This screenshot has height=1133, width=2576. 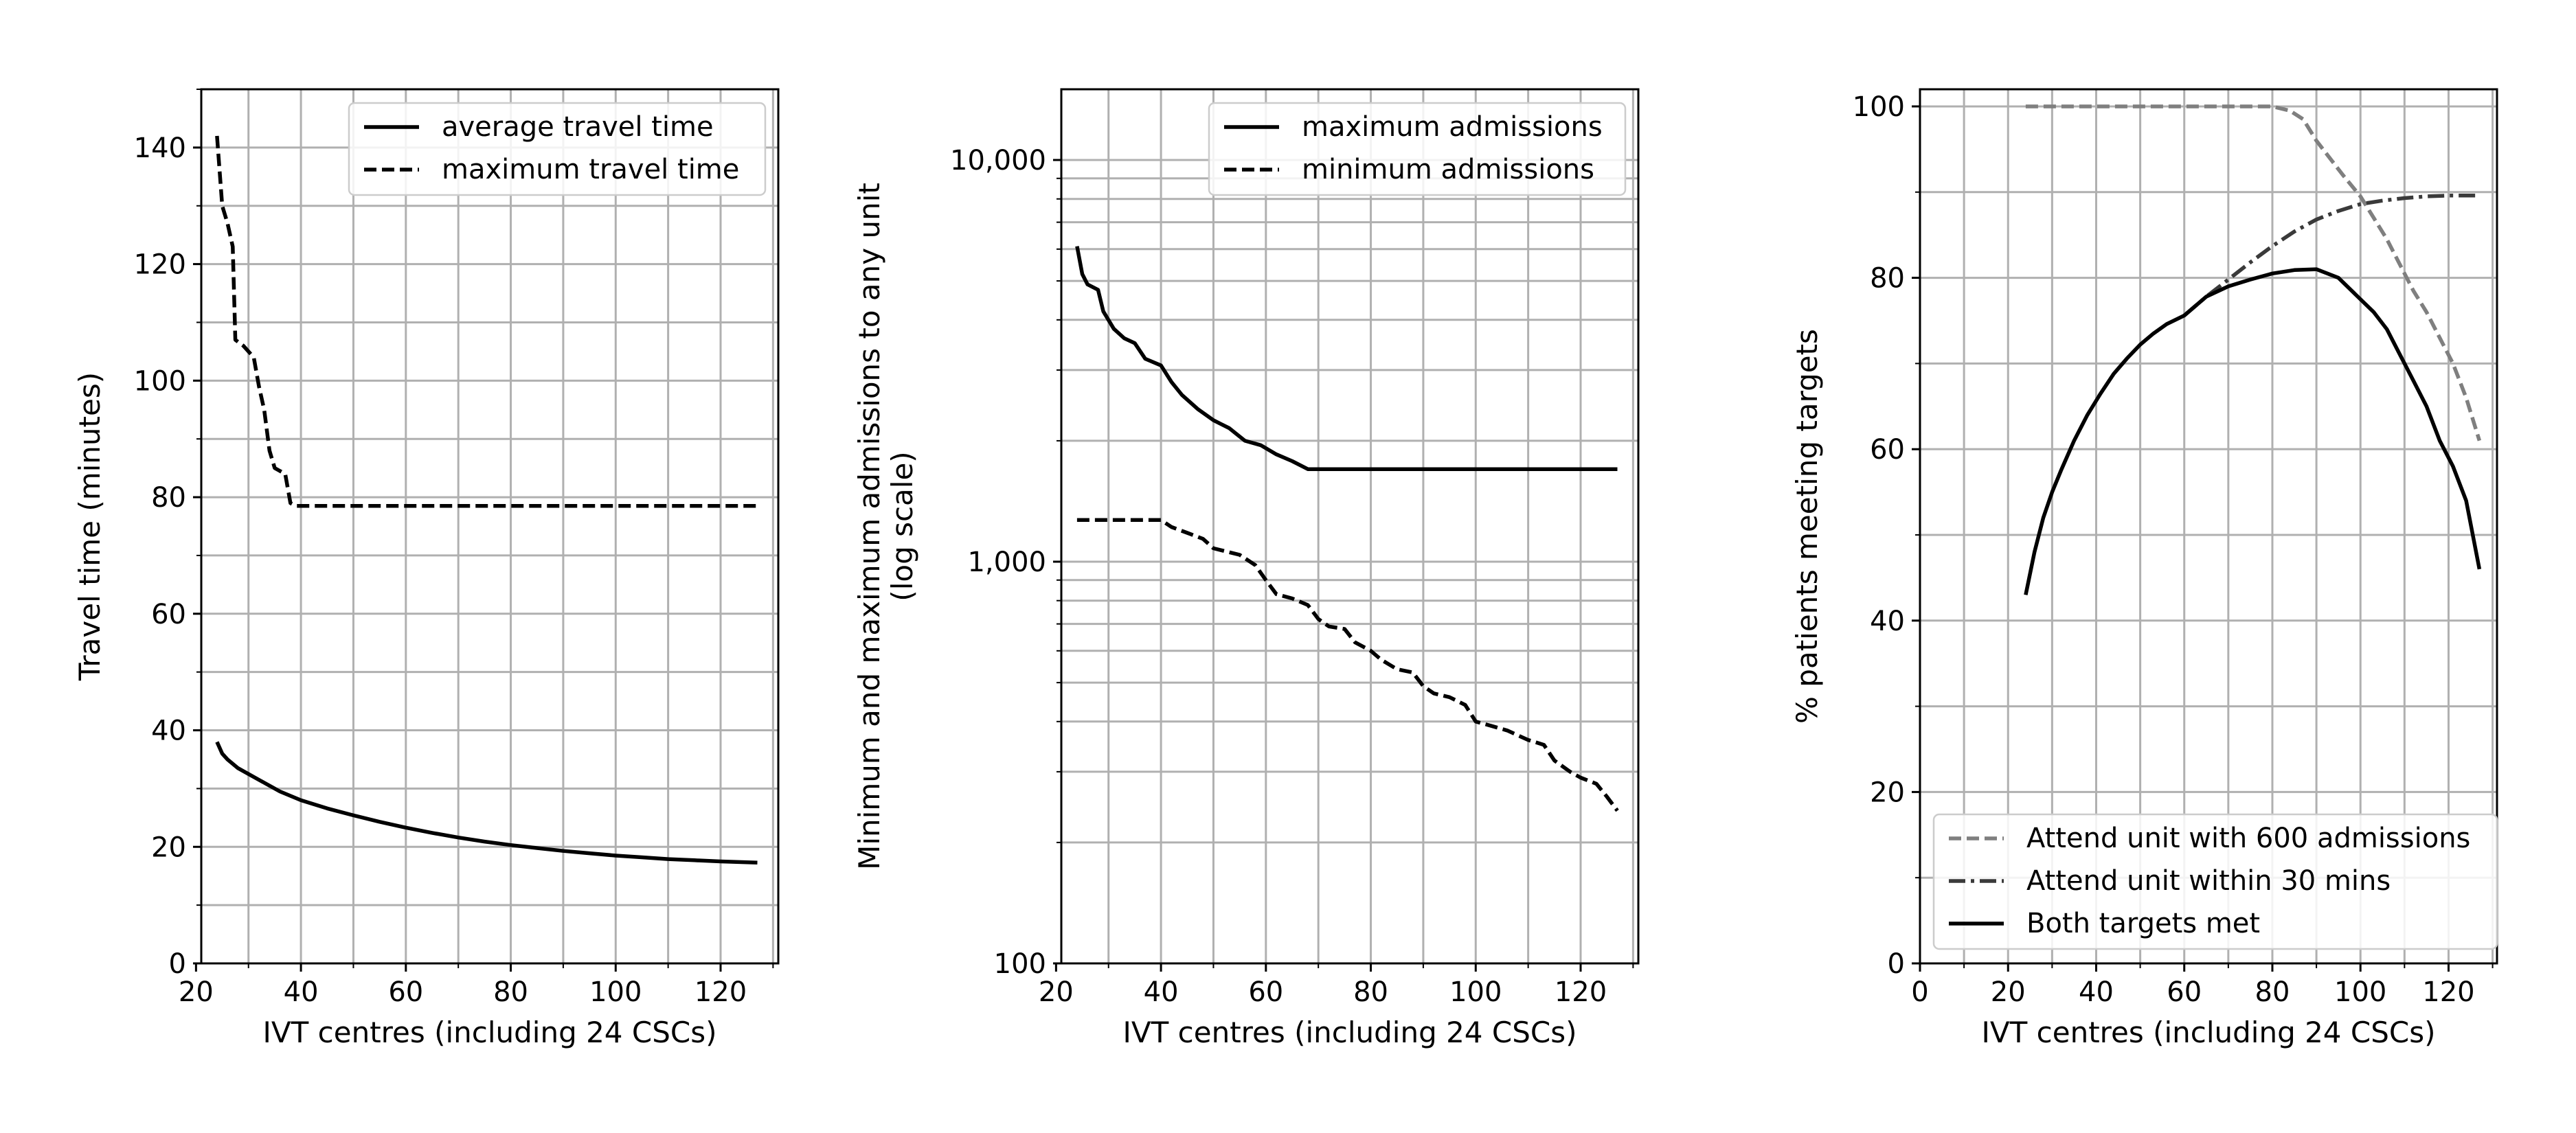 I want to click on series-line-attend-unit-with-600-admissions, so click(x=2253, y=273).